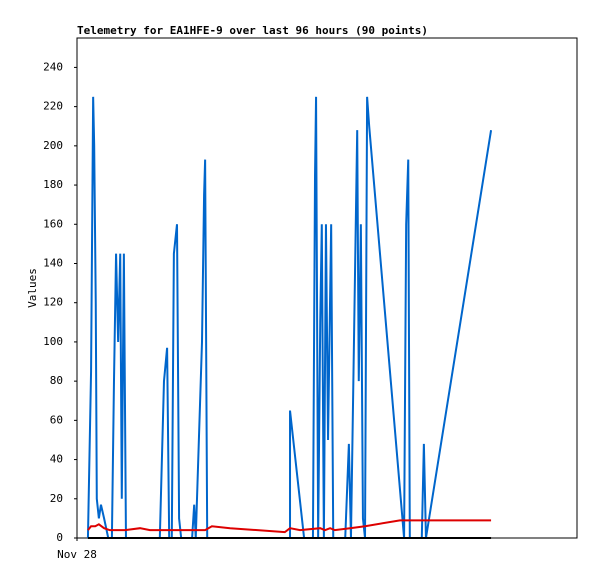  Describe the element at coordinates (53, 223) in the screenshot. I see `y-tick-label: 160` at that location.